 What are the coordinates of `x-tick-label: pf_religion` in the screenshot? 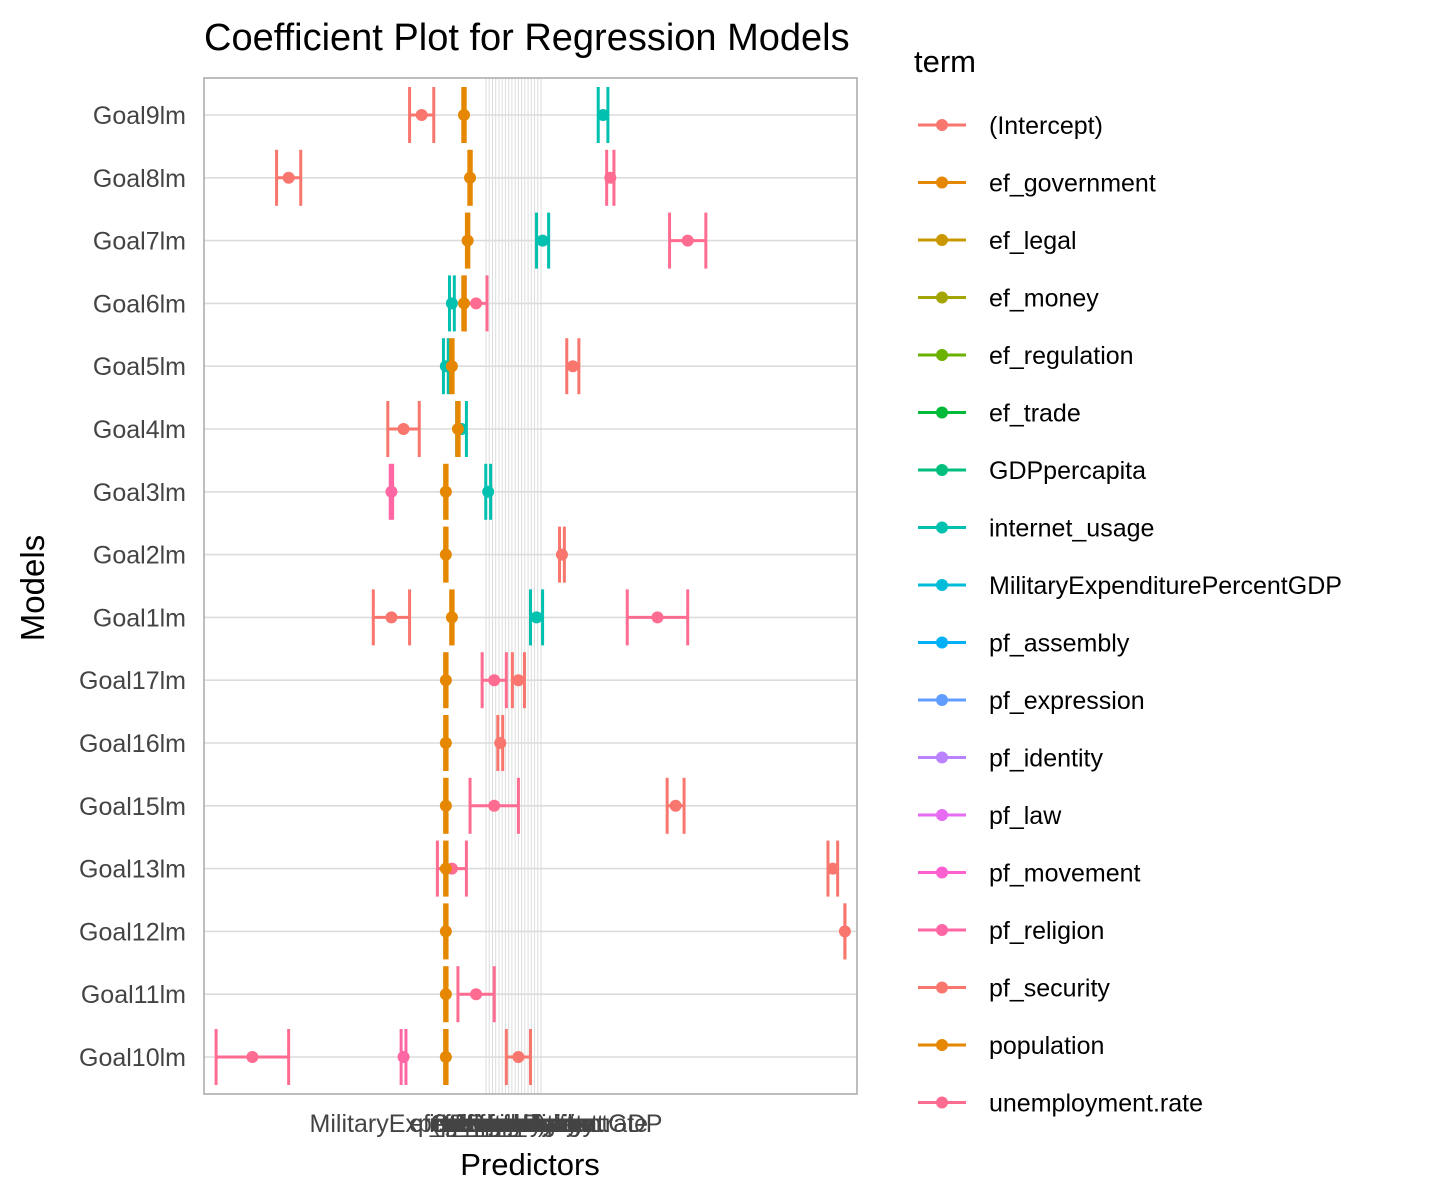 It's located at (531, 1124).